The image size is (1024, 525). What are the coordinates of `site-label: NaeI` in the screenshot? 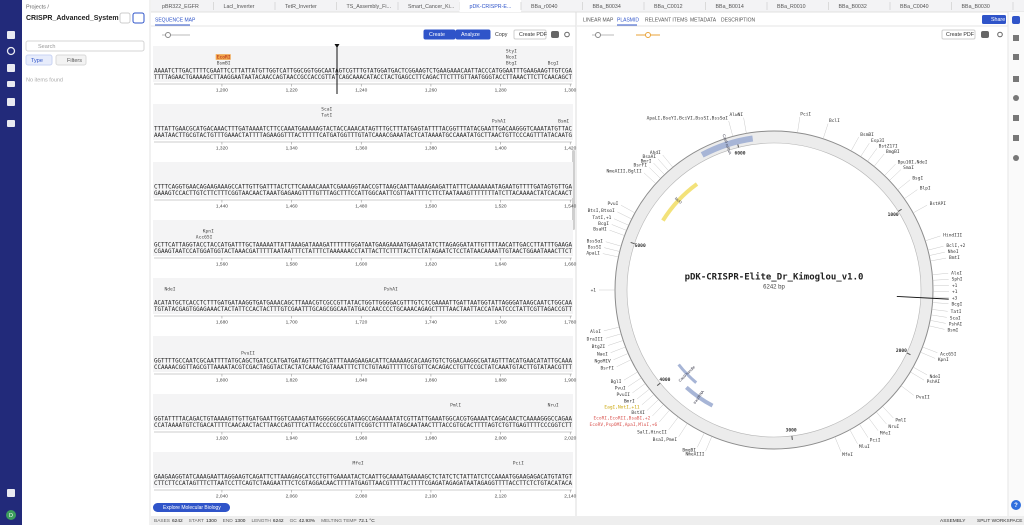 It's located at (602, 354).